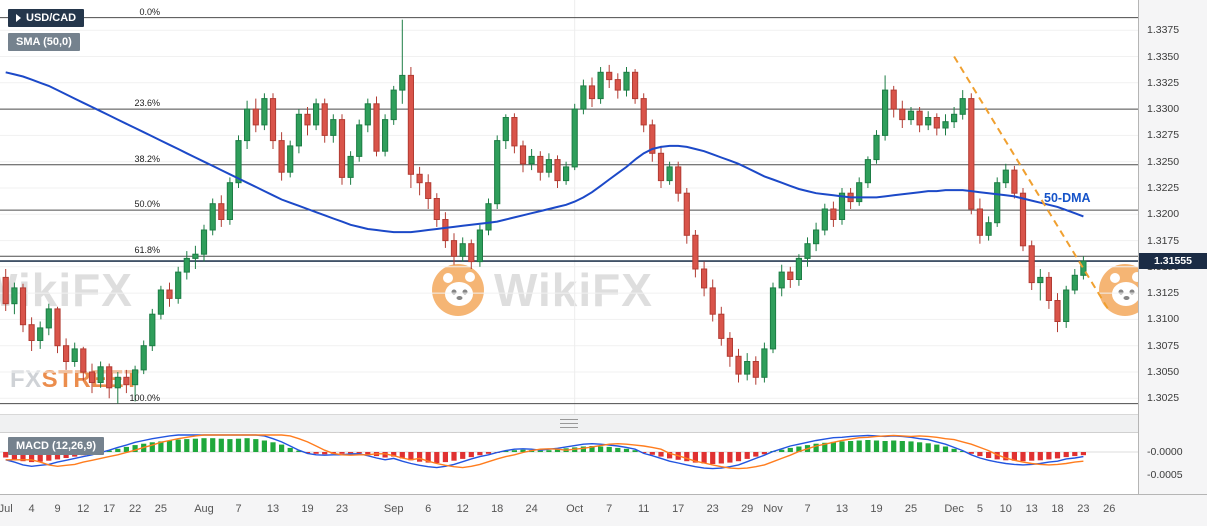 The height and width of the screenshot is (526, 1207). What do you see at coordinates (1163, 319) in the screenshot?
I see `price-axis-label: 1.3100` at bounding box center [1163, 319].